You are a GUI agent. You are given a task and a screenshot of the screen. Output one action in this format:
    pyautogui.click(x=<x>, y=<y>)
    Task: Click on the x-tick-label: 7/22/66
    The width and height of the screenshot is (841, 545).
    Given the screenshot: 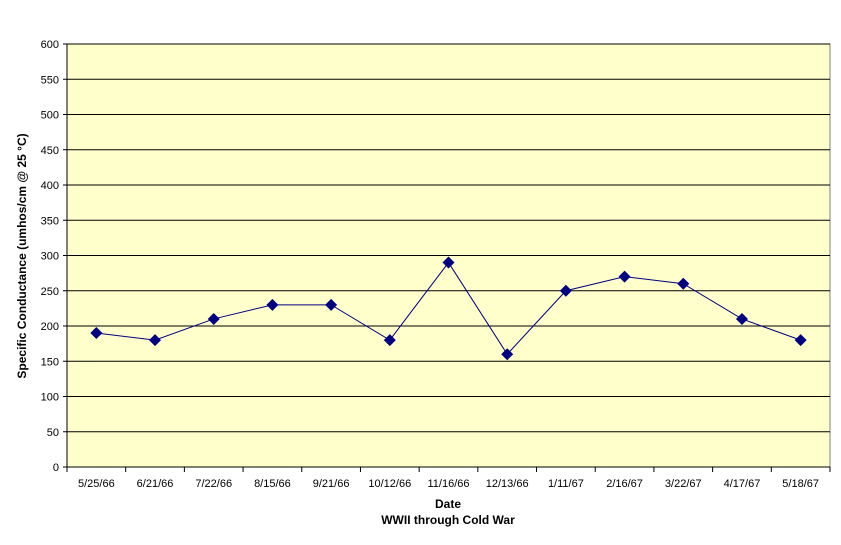 What is the action you would take?
    pyautogui.click(x=213, y=484)
    